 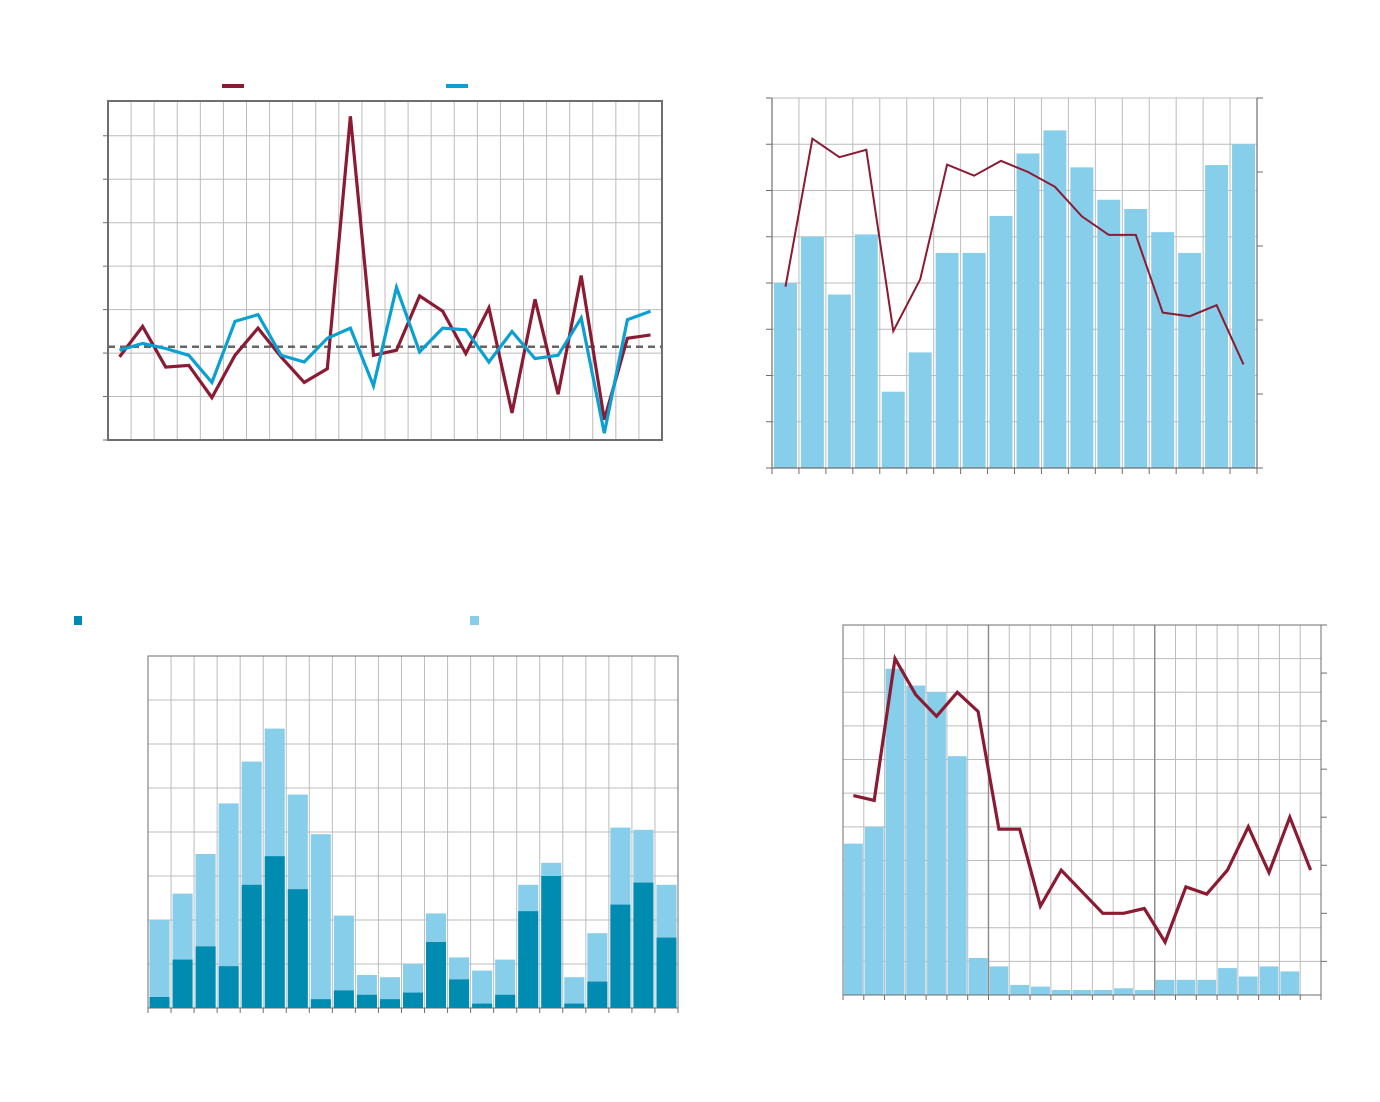 I want to click on bar-chart-top-right, so click(x=1014, y=285).